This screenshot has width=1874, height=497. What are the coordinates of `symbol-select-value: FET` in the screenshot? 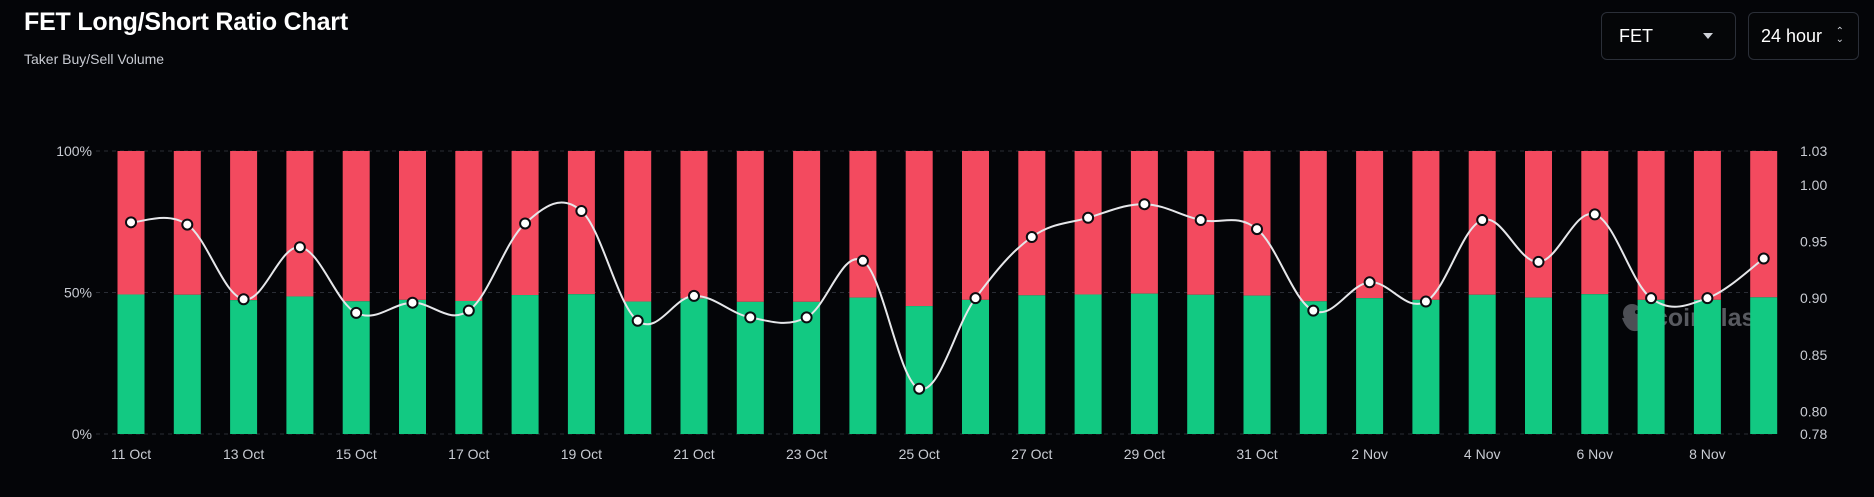 It's located at (1636, 35).